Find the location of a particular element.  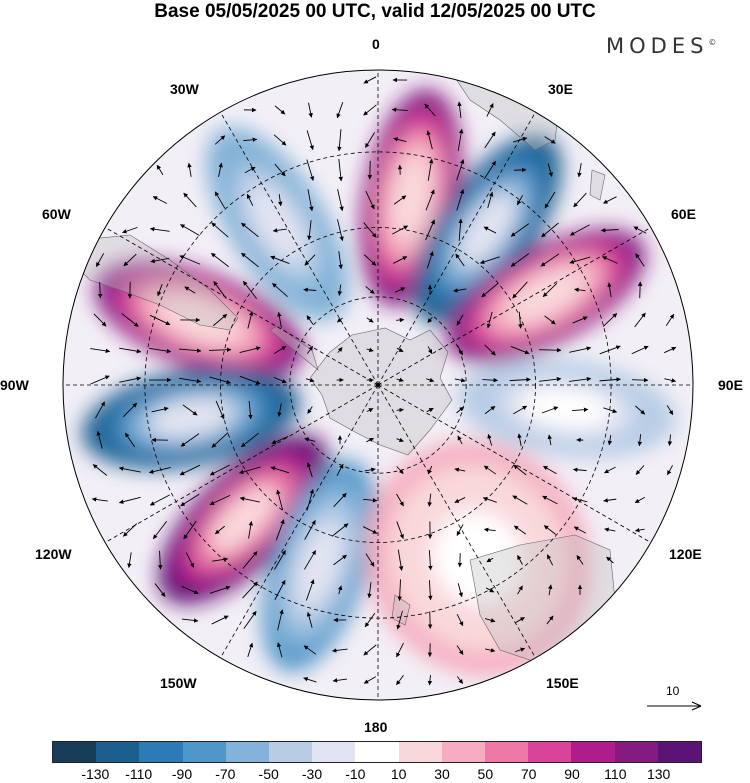

colorbar is located at coordinates (377, 752).